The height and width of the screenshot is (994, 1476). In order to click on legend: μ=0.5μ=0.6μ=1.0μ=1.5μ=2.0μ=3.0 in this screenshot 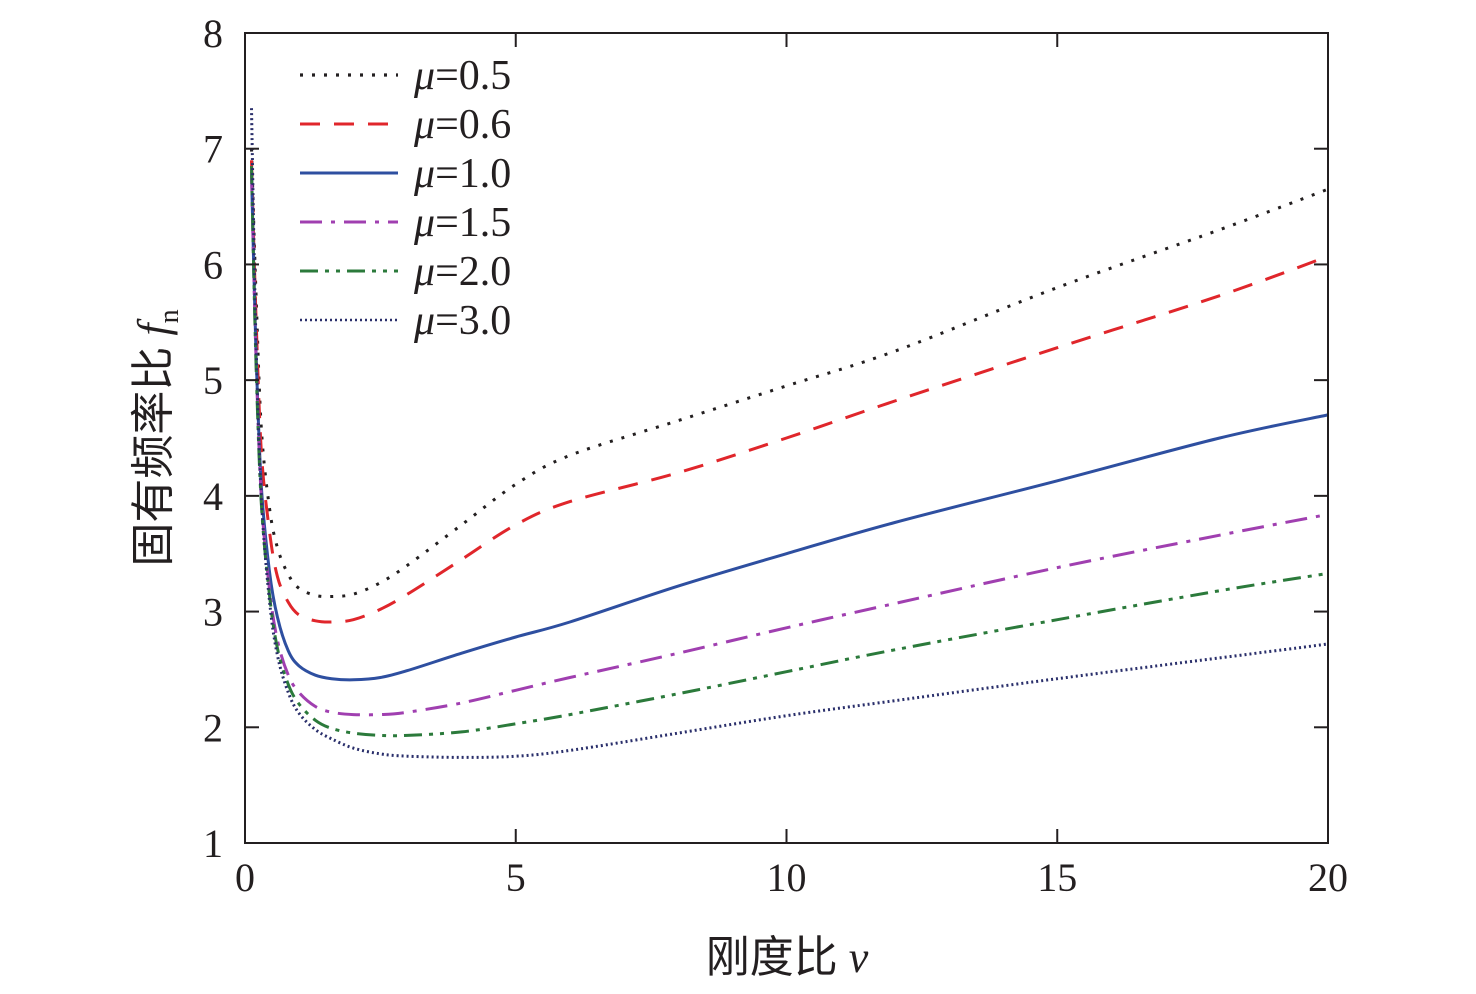, I will do `click(405, 198)`.